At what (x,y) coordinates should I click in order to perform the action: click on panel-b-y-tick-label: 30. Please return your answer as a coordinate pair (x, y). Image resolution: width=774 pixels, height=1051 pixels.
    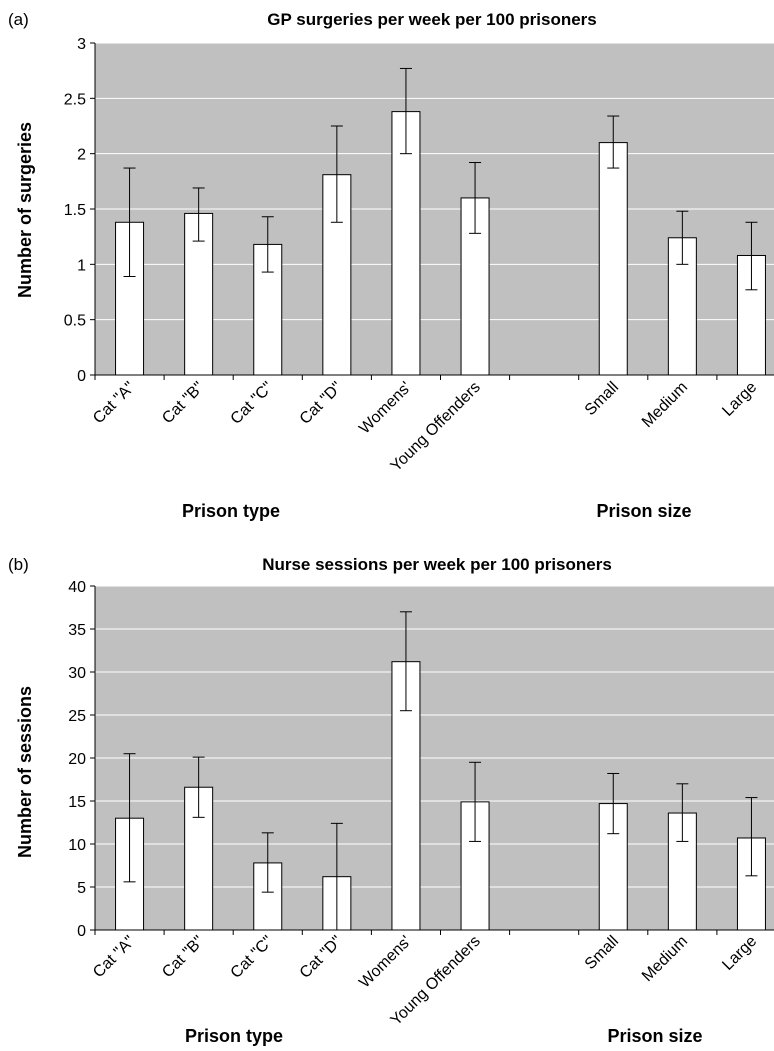
    Looking at the image, I should click on (77, 673).